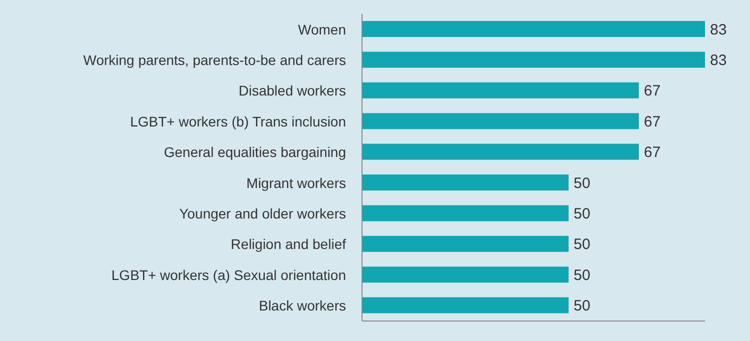 This screenshot has width=750, height=341. What do you see at coordinates (288, 244) in the screenshot?
I see `y-tick-label: Religion and belief` at bounding box center [288, 244].